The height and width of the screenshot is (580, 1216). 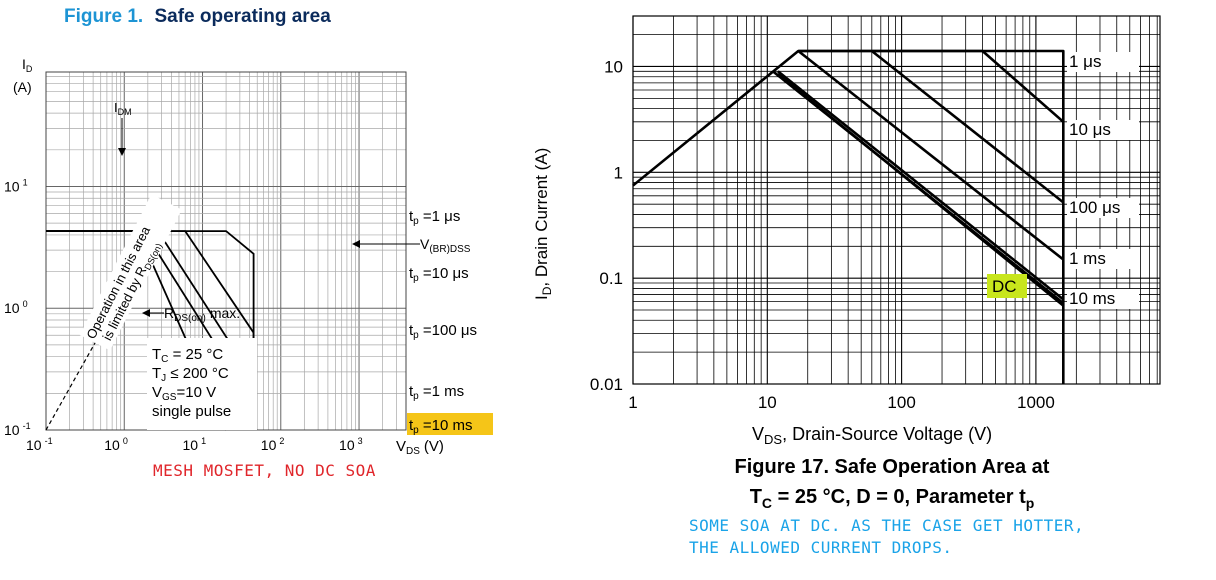 I want to click on vbrdss-label-sub: (BR)DSS, so click(x=449, y=249).